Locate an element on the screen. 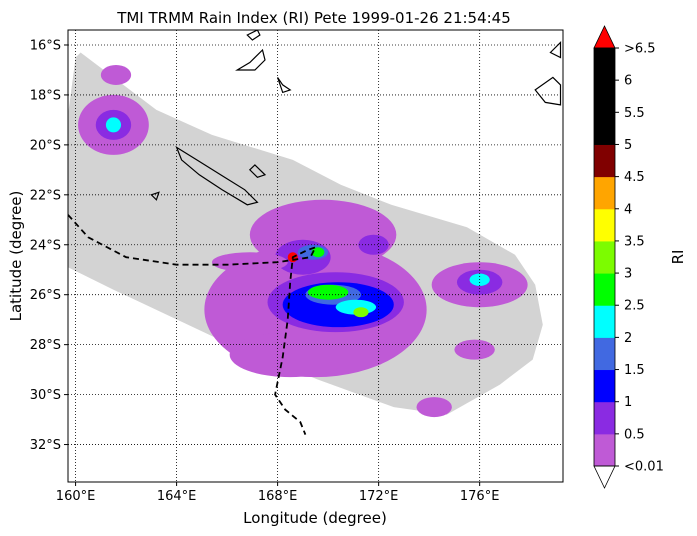  colorbar: <0.01 0.5 1 1.5 2 2.5 3 3.5 4 4.5 5 5.5 6 >6.5 is located at coordinates (628, 257).